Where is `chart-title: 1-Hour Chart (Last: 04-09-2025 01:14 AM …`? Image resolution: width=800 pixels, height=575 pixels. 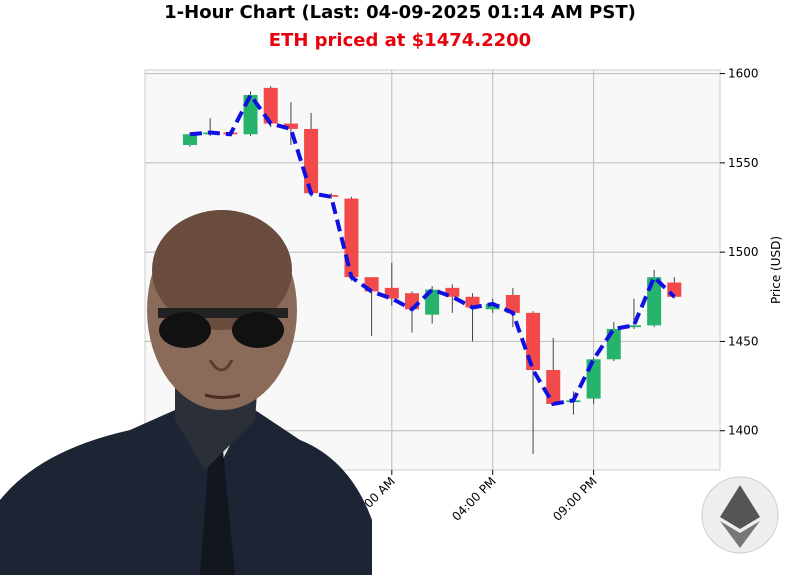
chart-title: 1-Hour Chart (Last: 04-09-2025 01:14 AM … is located at coordinates (400, 12).